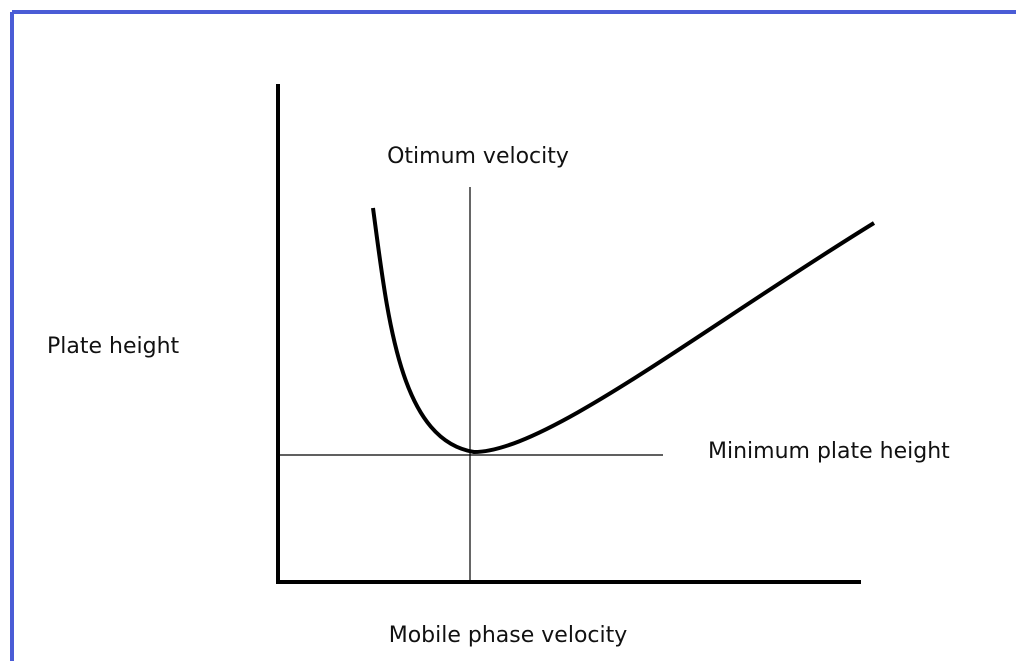  What do you see at coordinates (508, 635) in the screenshot?
I see `x-axis-label: Mobile phase velocity` at bounding box center [508, 635].